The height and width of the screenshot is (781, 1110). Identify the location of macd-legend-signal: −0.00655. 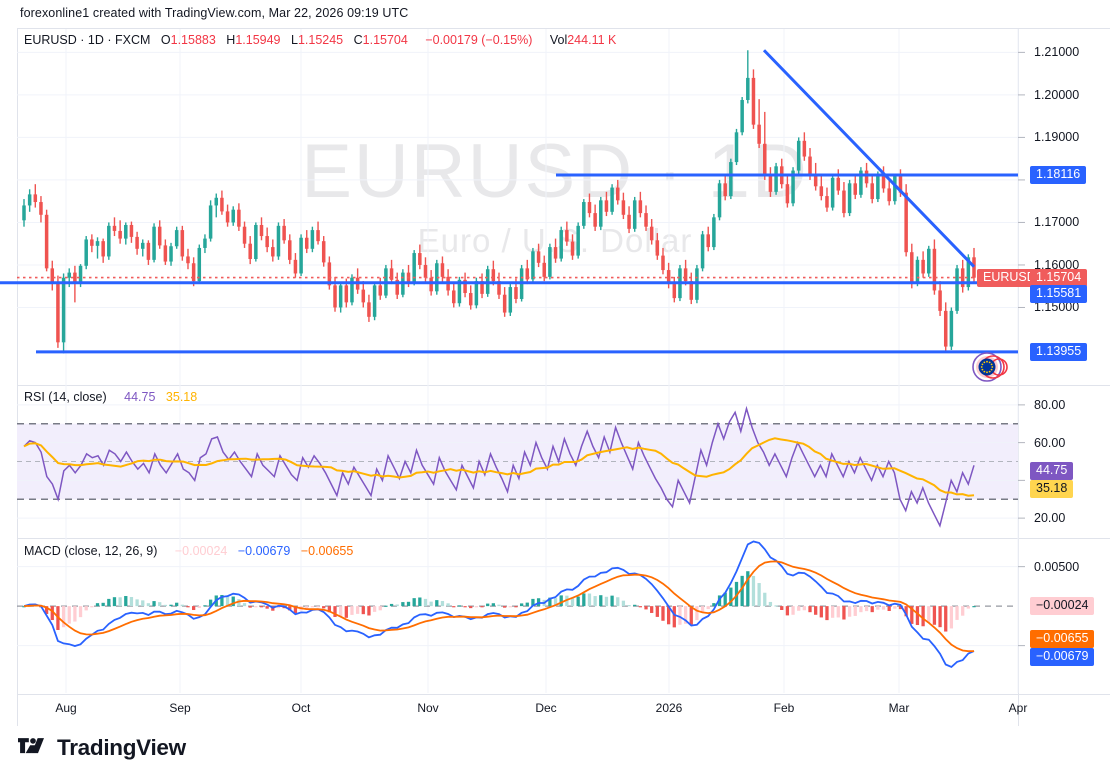
(327, 551).